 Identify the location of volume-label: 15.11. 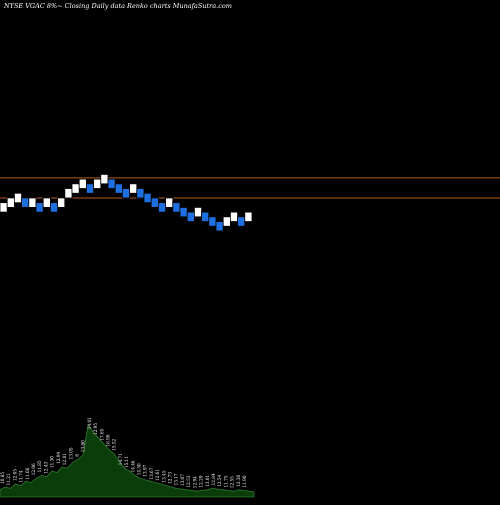
(126, 462).